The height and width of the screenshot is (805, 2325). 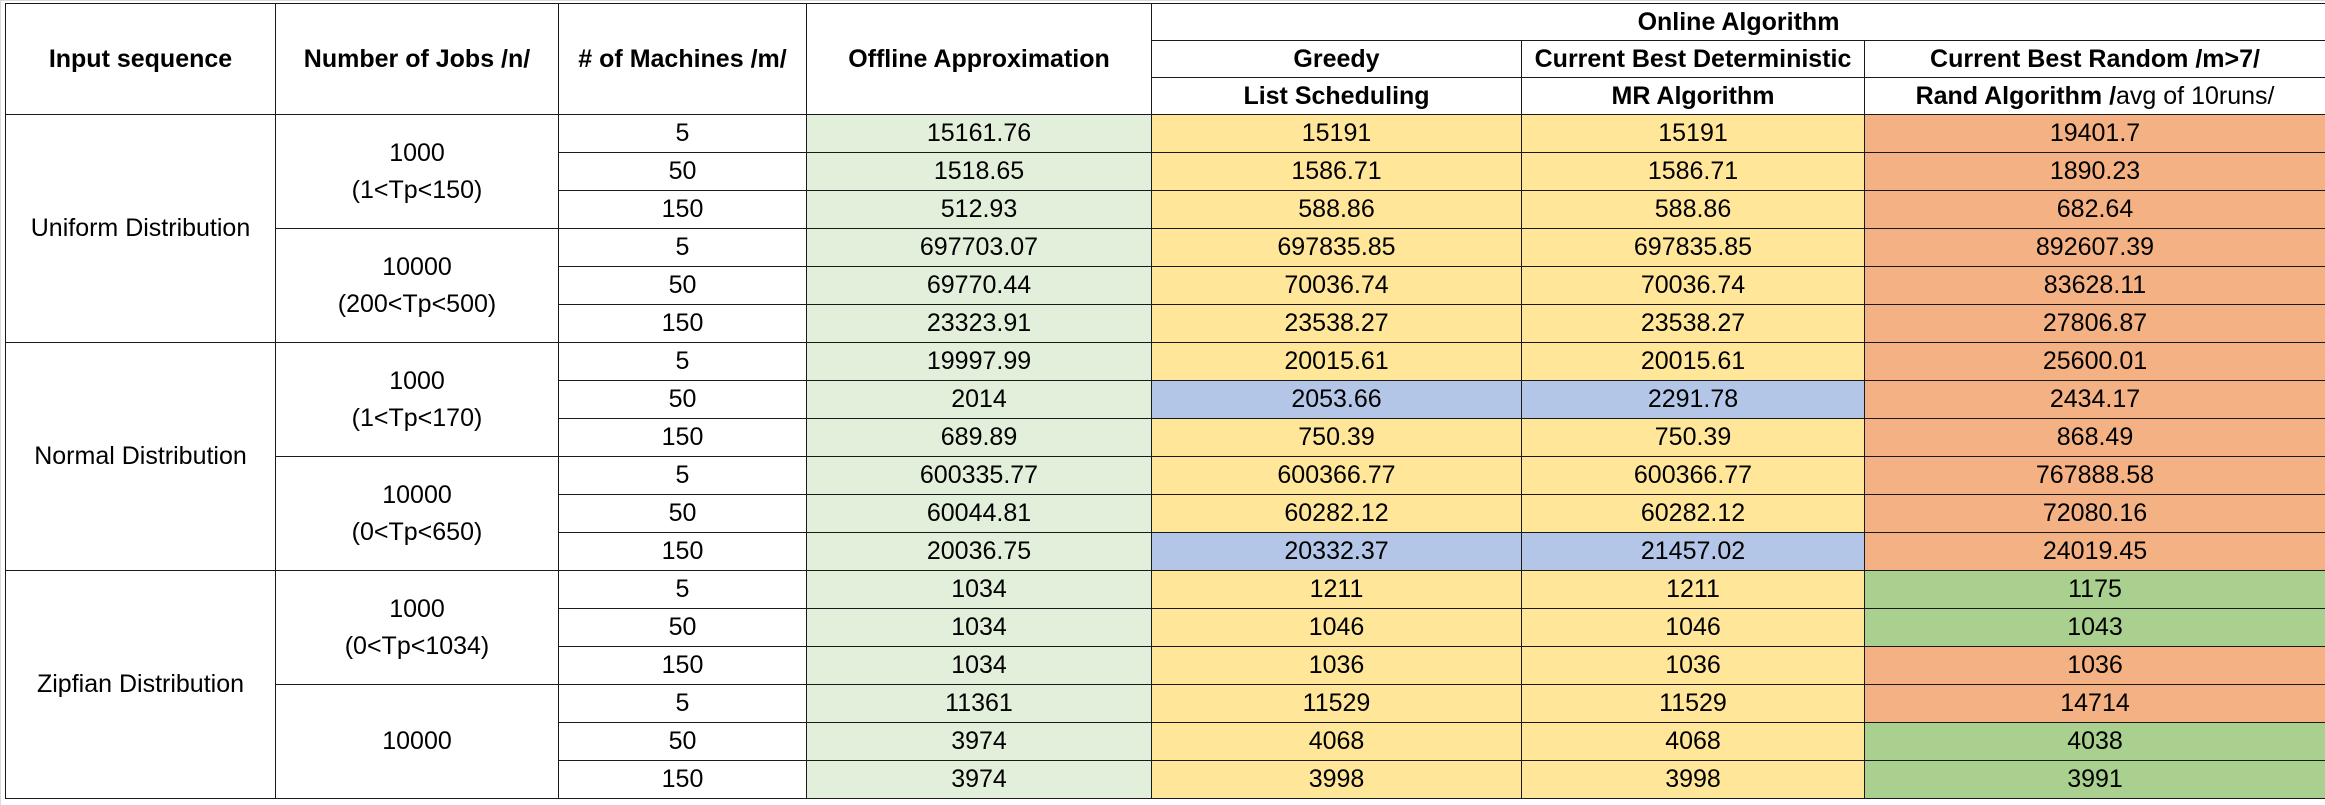 What do you see at coordinates (140, 456) in the screenshot?
I see `distribution-cell: Normal Distribution` at bounding box center [140, 456].